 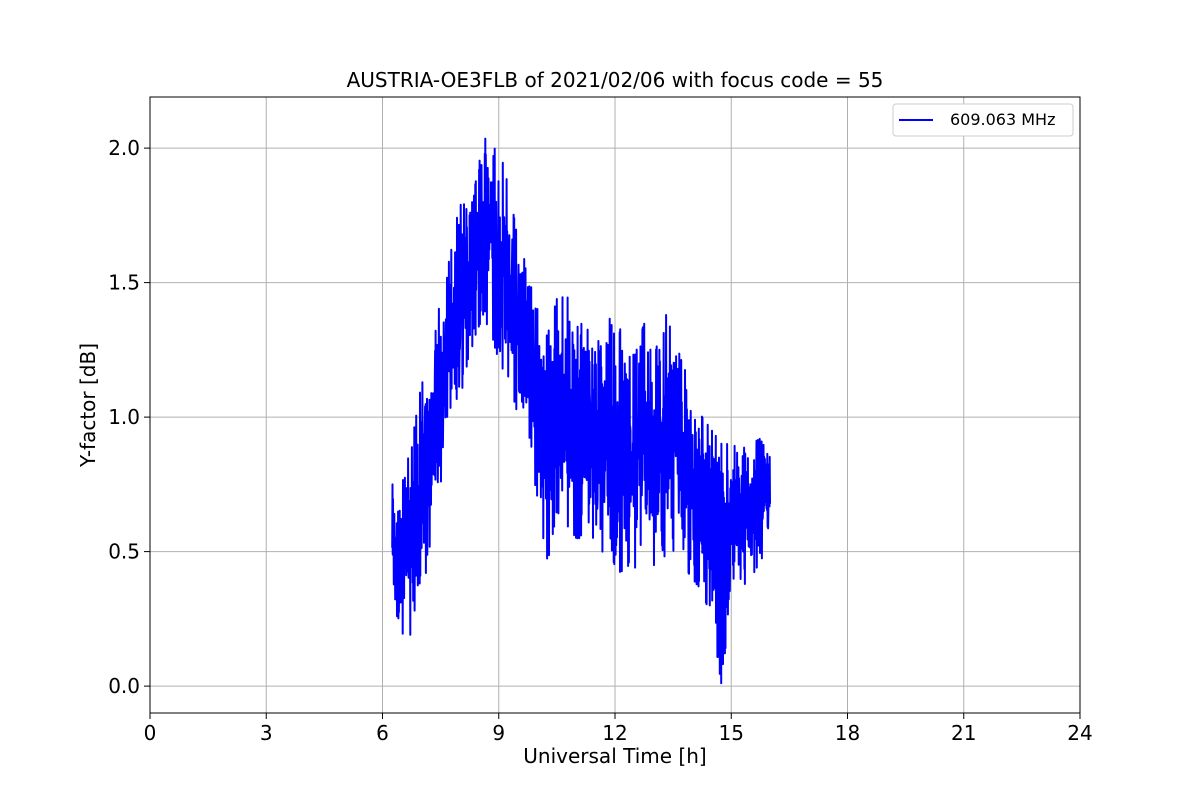 What do you see at coordinates (1002, 119) in the screenshot?
I see `legend-label-609mhz: 609.063 MHz` at bounding box center [1002, 119].